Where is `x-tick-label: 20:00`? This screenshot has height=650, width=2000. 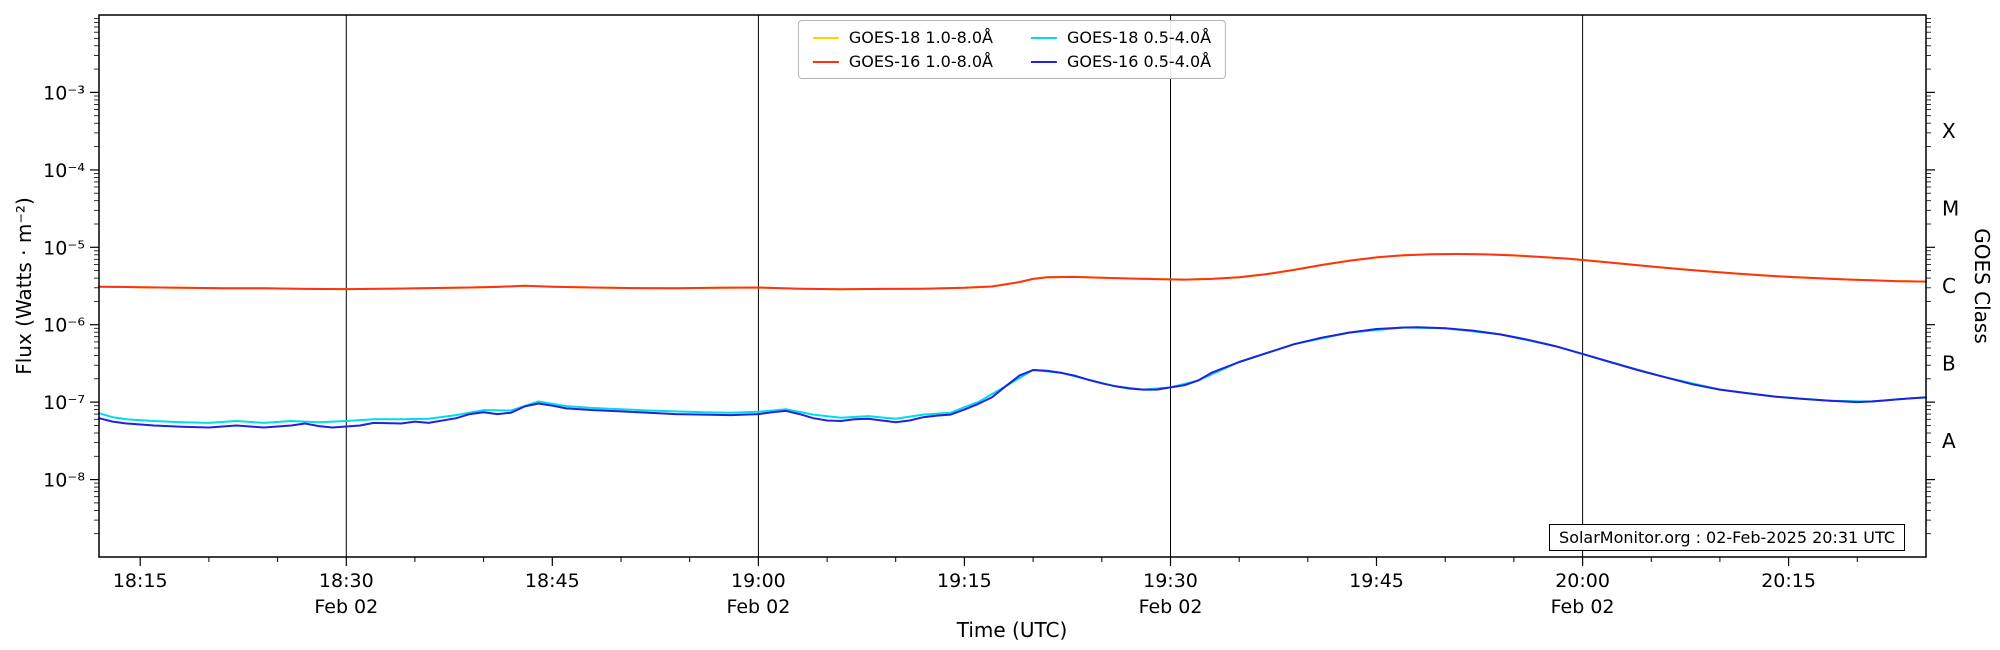
x-tick-label: 20:00 is located at coordinates (1582, 581).